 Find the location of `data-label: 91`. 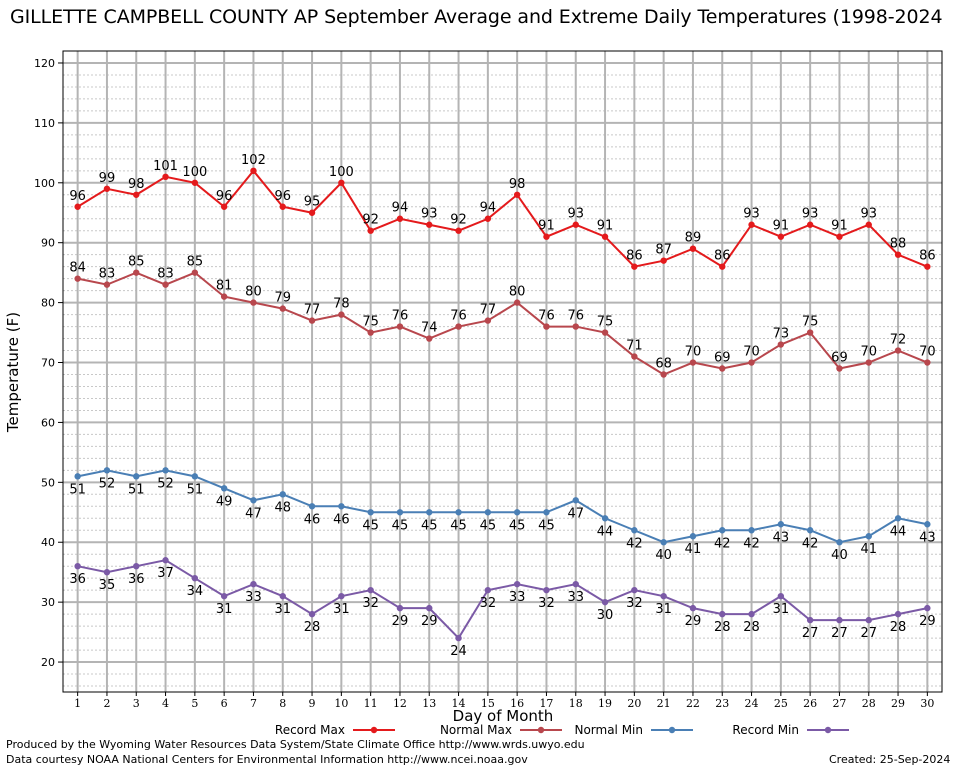

data-label: 91 is located at coordinates (546, 226).